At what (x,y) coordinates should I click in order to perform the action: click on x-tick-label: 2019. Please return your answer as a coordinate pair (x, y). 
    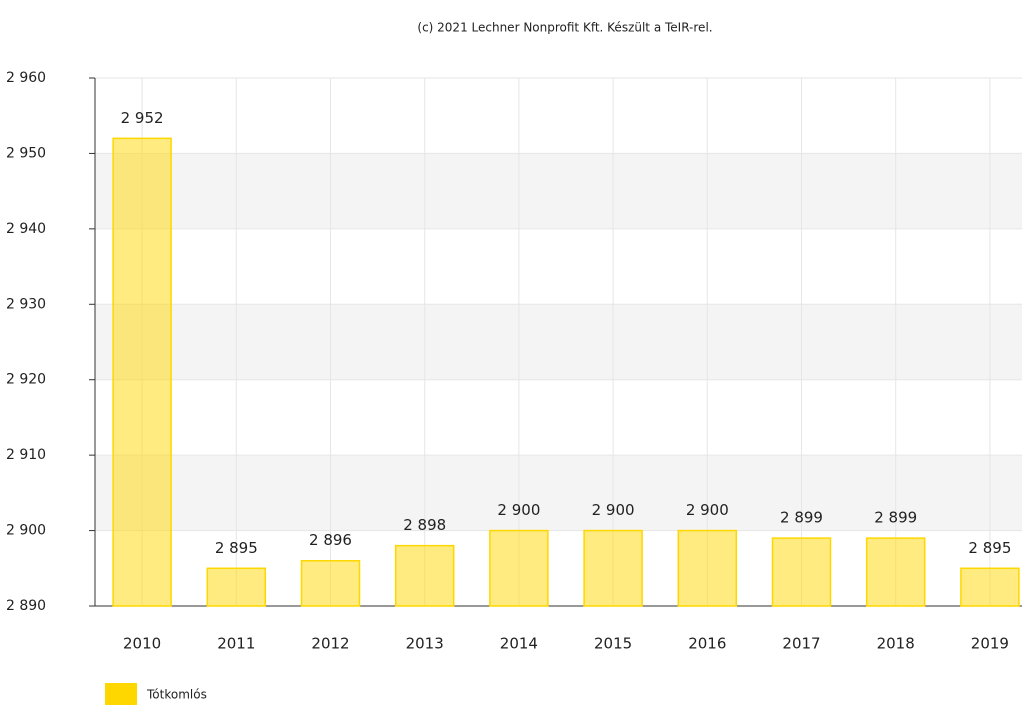
    Looking at the image, I should click on (990, 644).